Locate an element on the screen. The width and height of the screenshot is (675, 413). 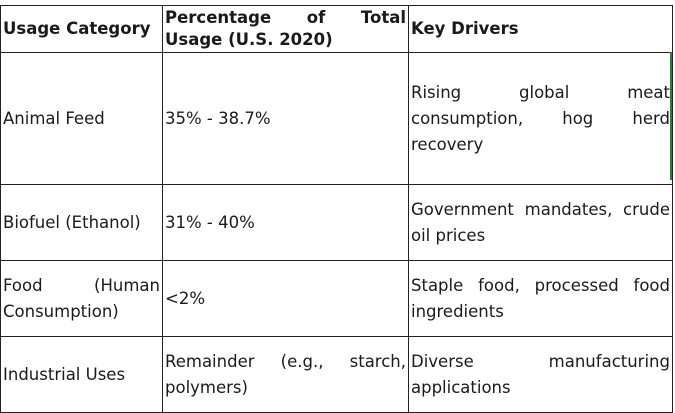
cell-percentage: <2% is located at coordinates (285, 298).